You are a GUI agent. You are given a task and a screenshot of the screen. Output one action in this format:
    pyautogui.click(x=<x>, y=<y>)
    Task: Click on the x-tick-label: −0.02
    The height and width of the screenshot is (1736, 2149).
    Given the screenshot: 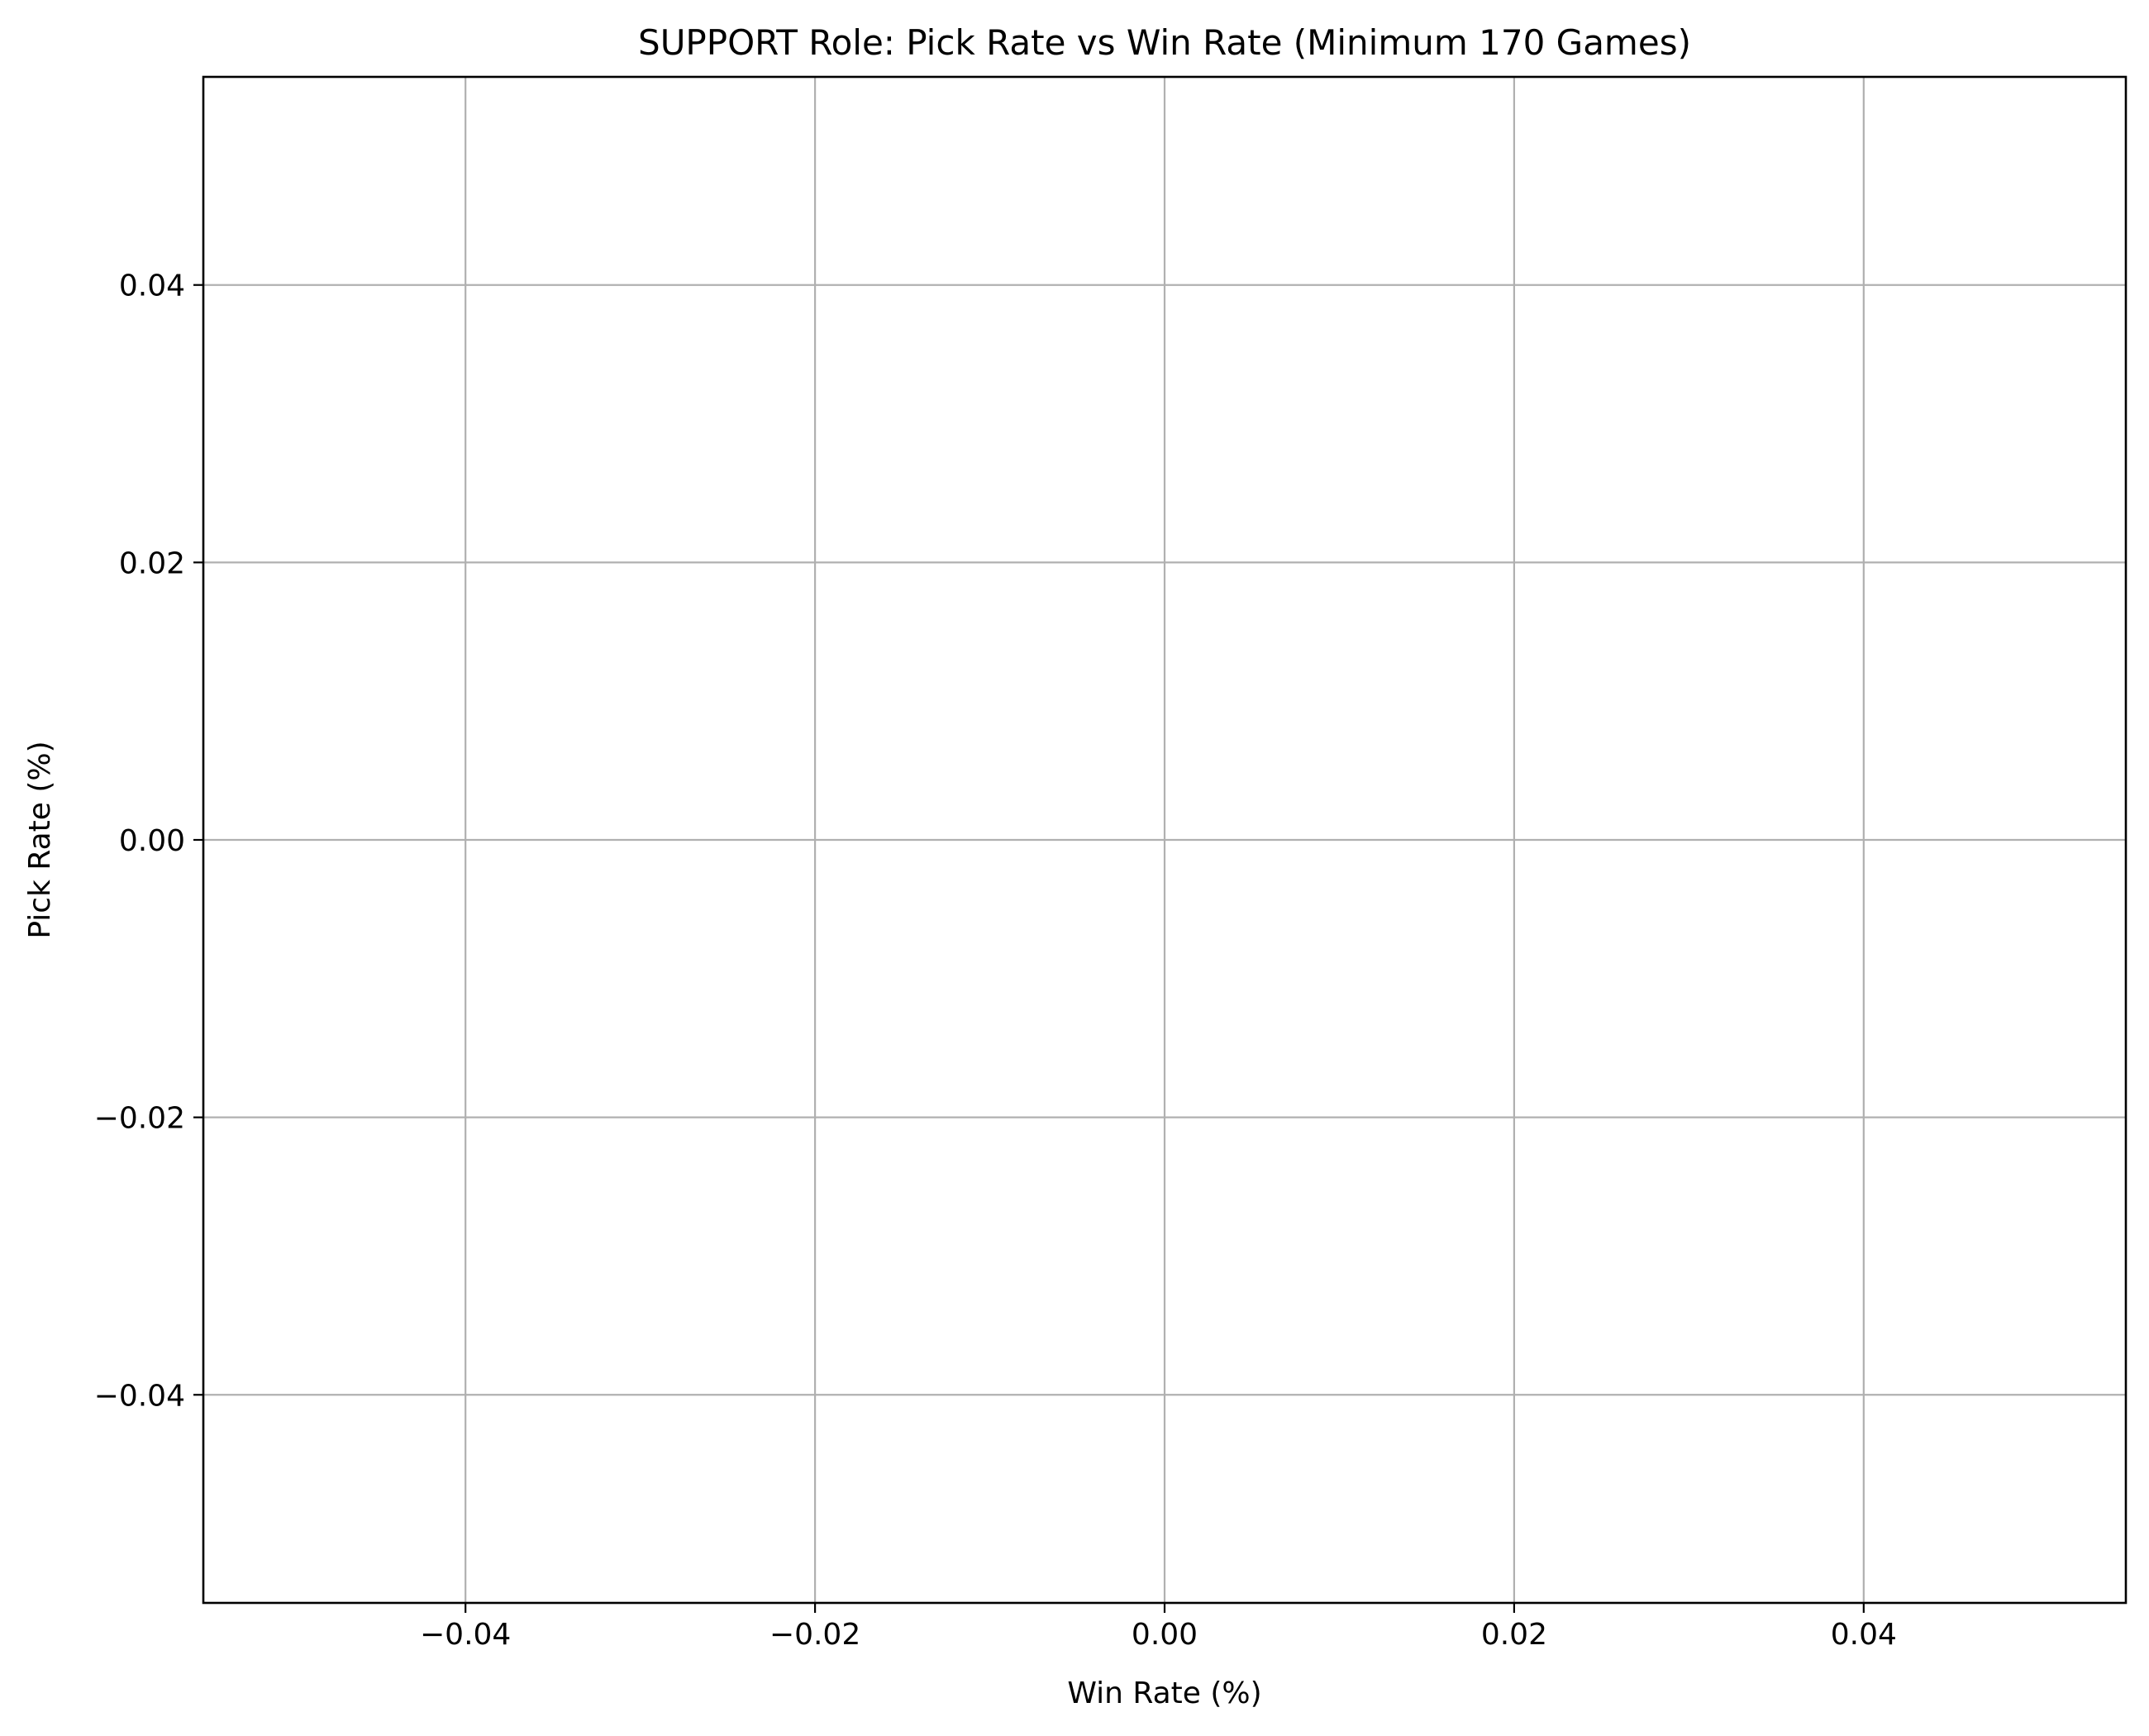 What is the action you would take?
    pyautogui.click(x=815, y=1635)
    